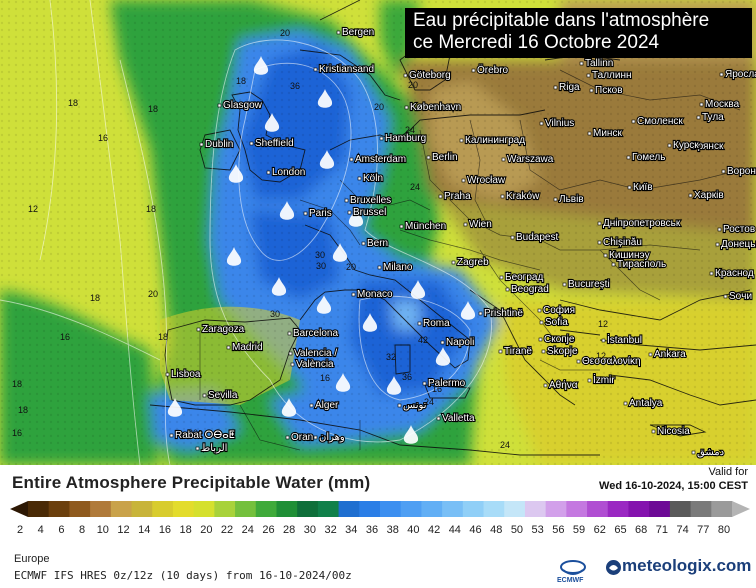  Describe the element at coordinates (657, 121) in the screenshot. I see `city-14: Смоленск` at that location.